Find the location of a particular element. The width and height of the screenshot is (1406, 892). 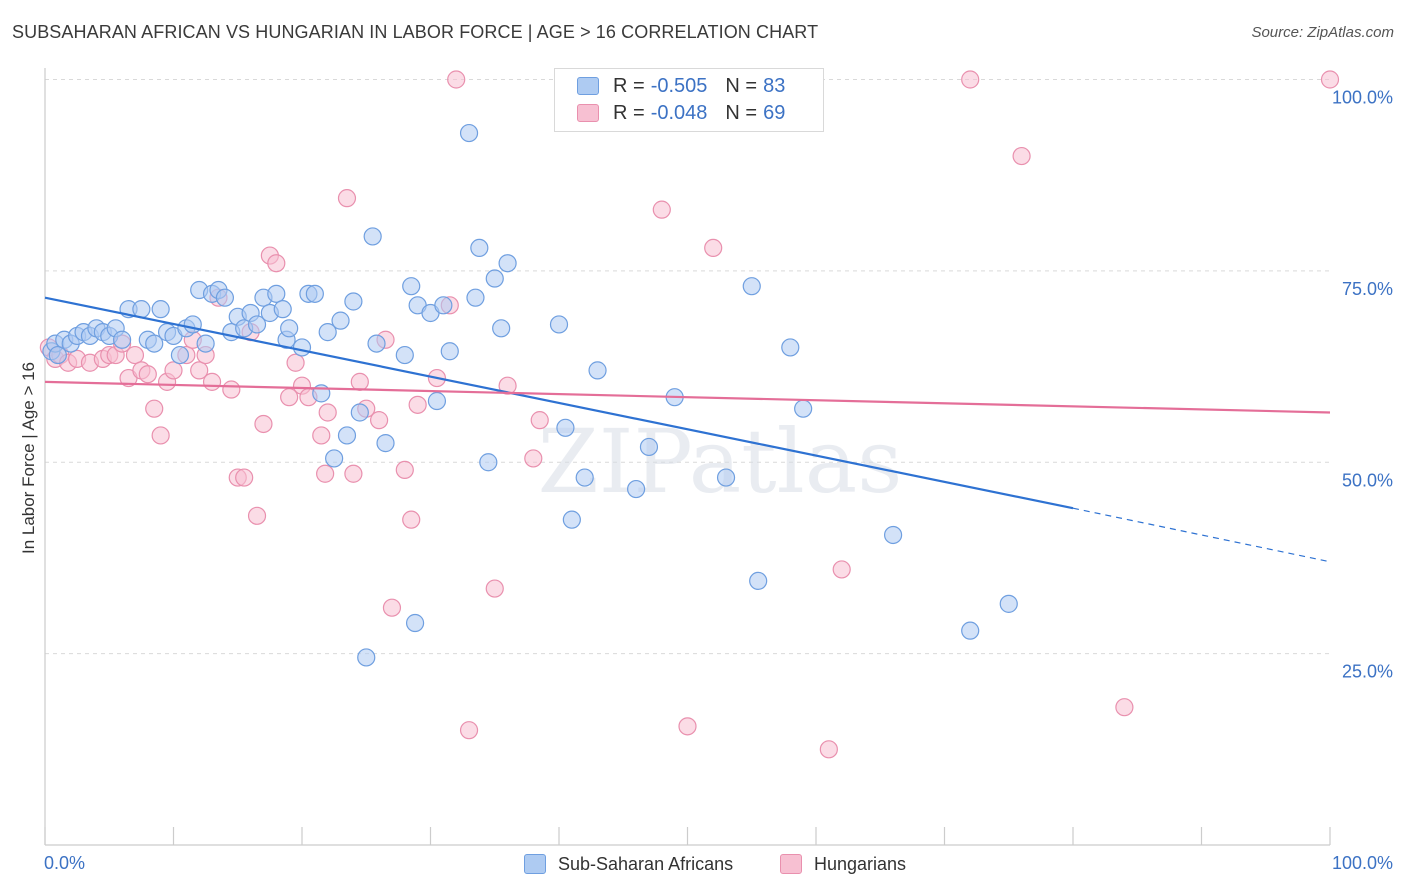

y-tick-label: 75.0% is located at coordinates (1367, 289).